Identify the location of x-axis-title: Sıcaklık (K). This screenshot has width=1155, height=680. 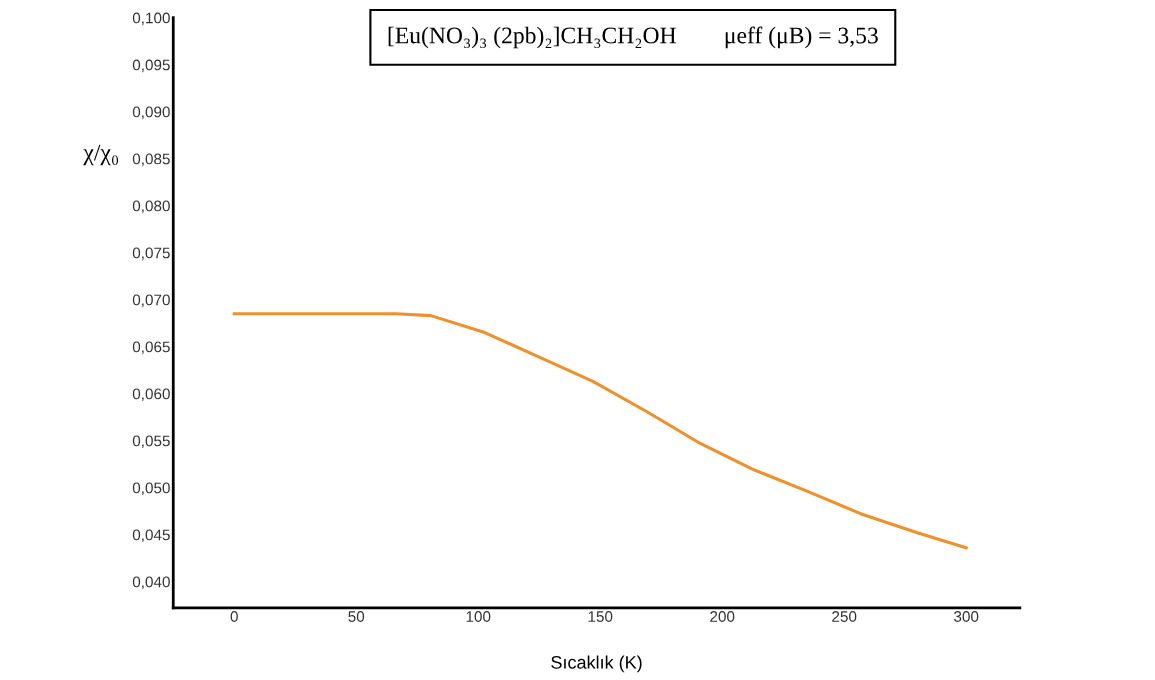
(596, 664).